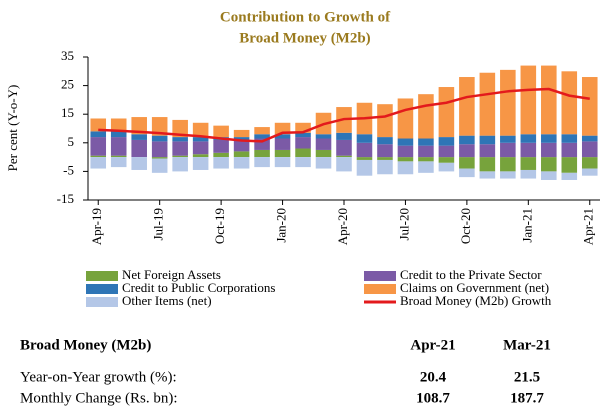  What do you see at coordinates (67, 112) in the screenshot?
I see `y-tick-label: 15` at bounding box center [67, 112].